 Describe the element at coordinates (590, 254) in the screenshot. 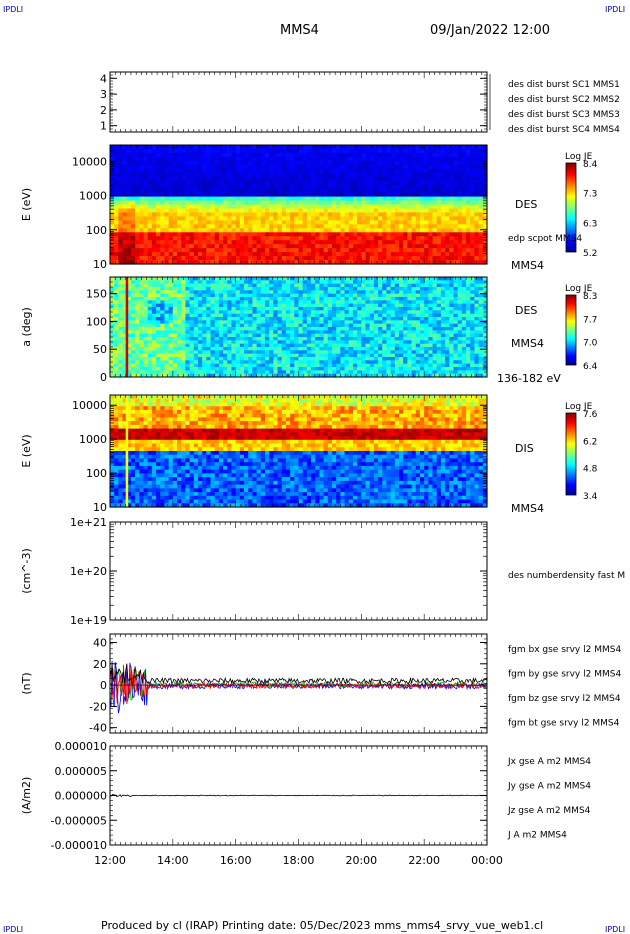

I see `colorbar-tick-label: 5.2` at that location.